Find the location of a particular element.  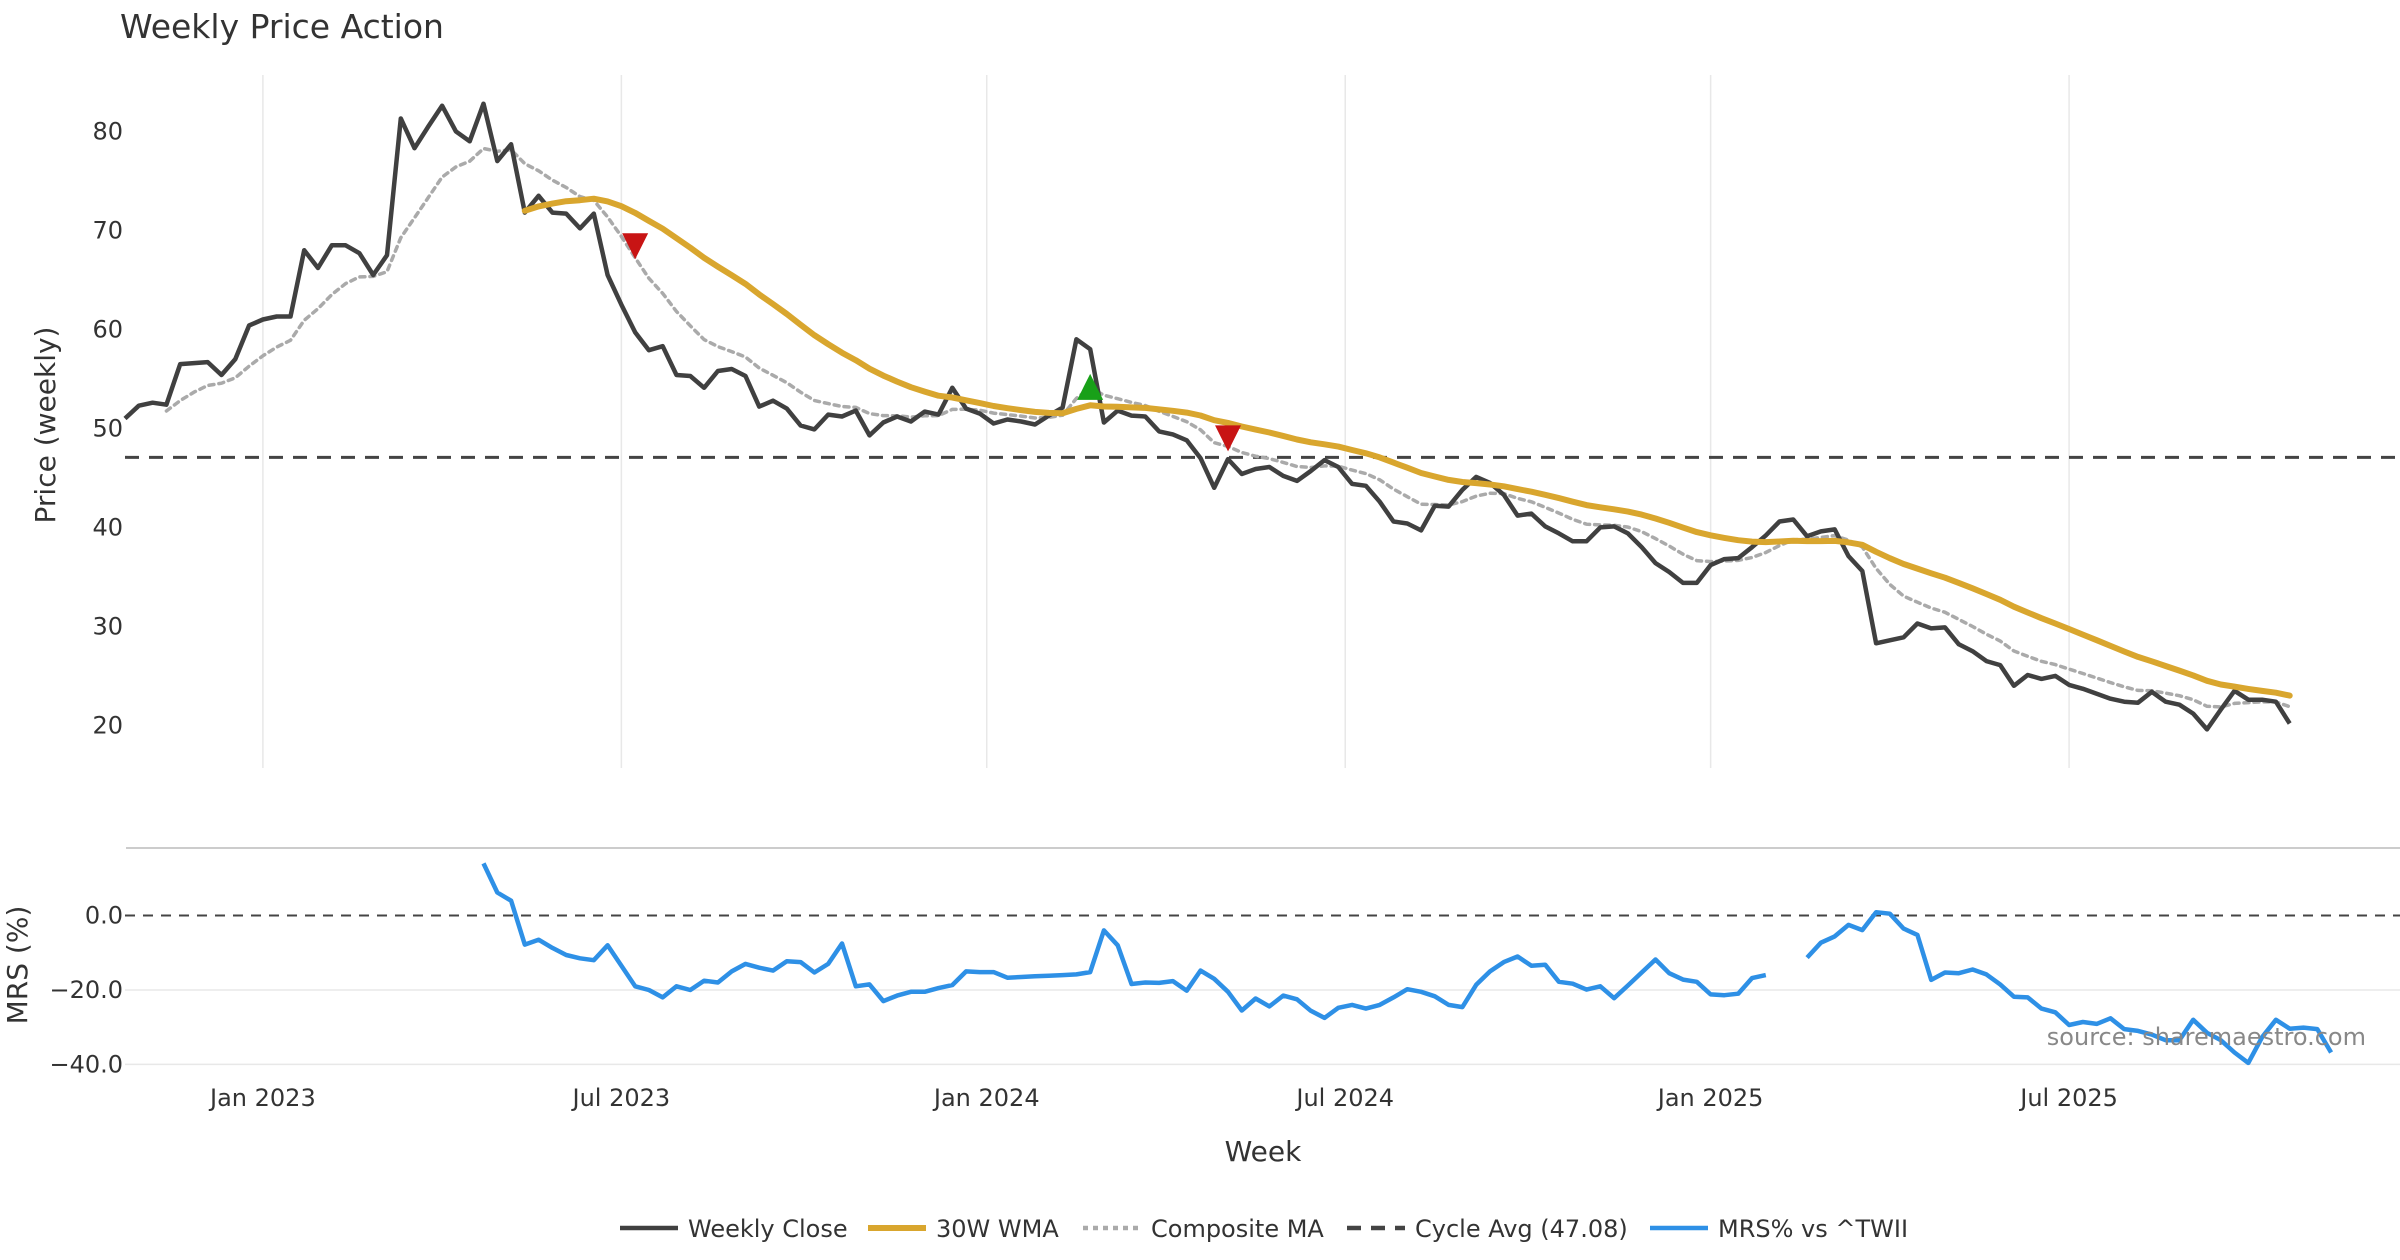

price-y-tick-label: 40 is located at coordinates (107, 527).